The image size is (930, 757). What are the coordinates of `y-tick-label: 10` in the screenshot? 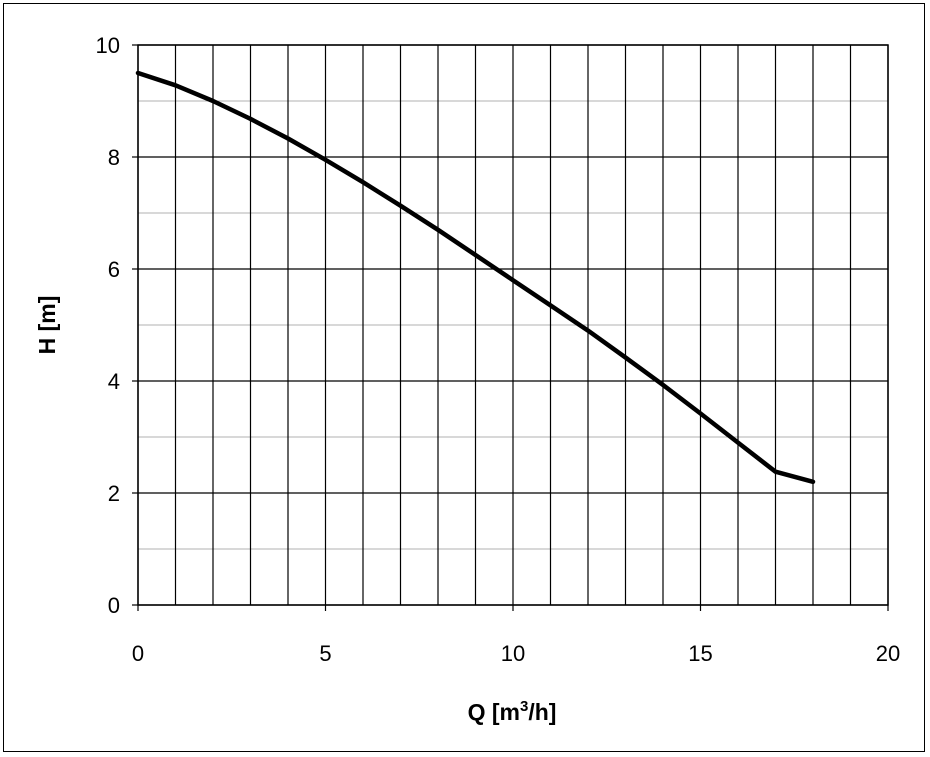 It's located at (108, 45).